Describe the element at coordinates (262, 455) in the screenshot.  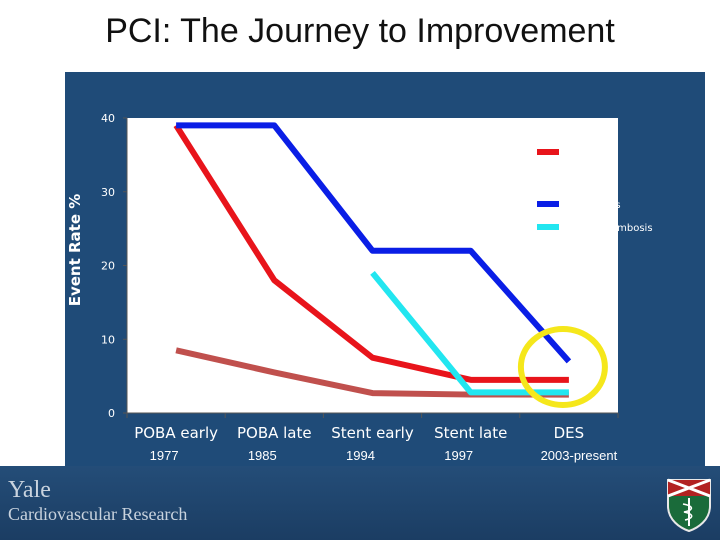
I see `x-year-label: 1985` at that location.